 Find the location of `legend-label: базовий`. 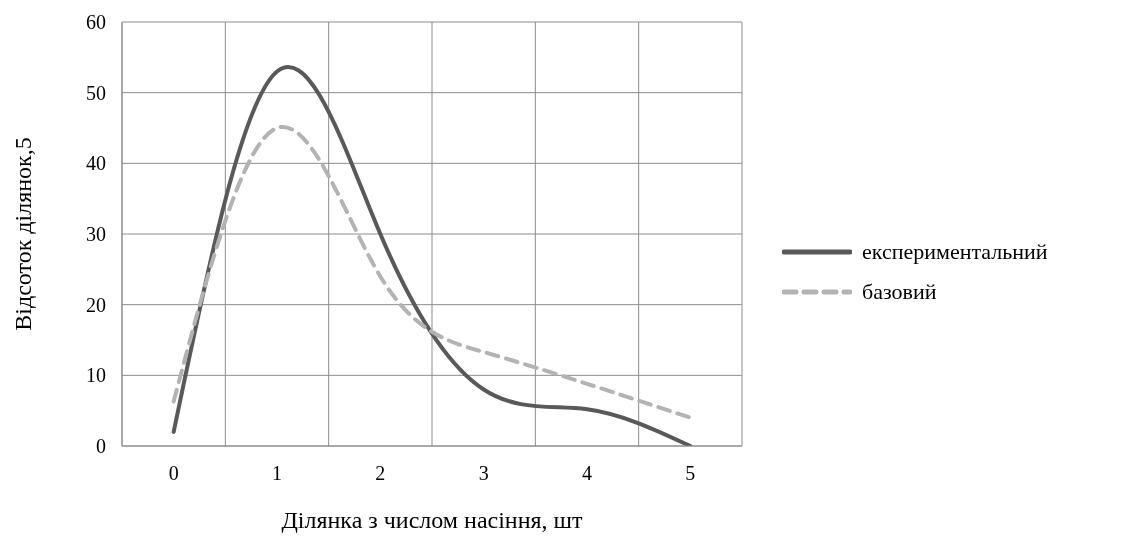

legend-label: базовий is located at coordinates (899, 292).